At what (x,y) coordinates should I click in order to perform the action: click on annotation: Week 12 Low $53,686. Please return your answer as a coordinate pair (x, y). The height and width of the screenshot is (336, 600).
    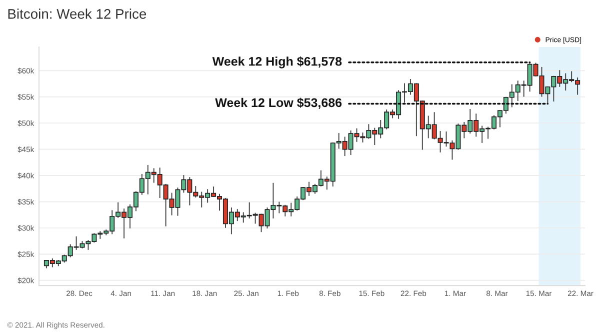
    Looking at the image, I should click on (278, 103).